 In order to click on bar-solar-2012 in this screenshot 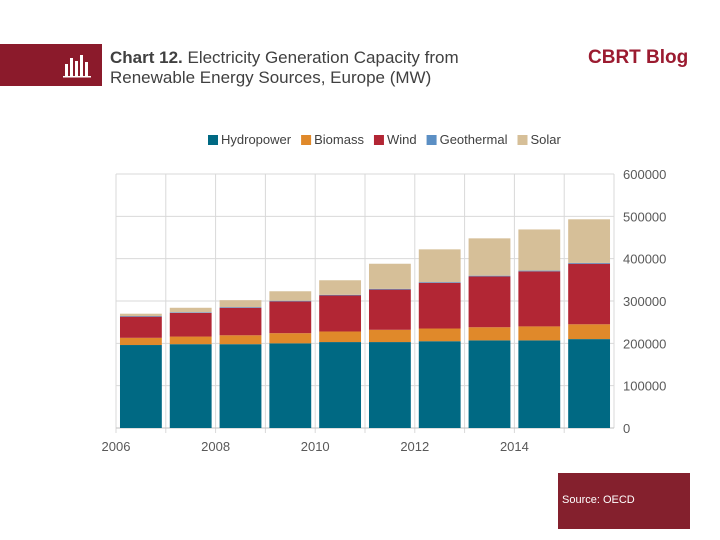, I will do `click(439, 266)`.